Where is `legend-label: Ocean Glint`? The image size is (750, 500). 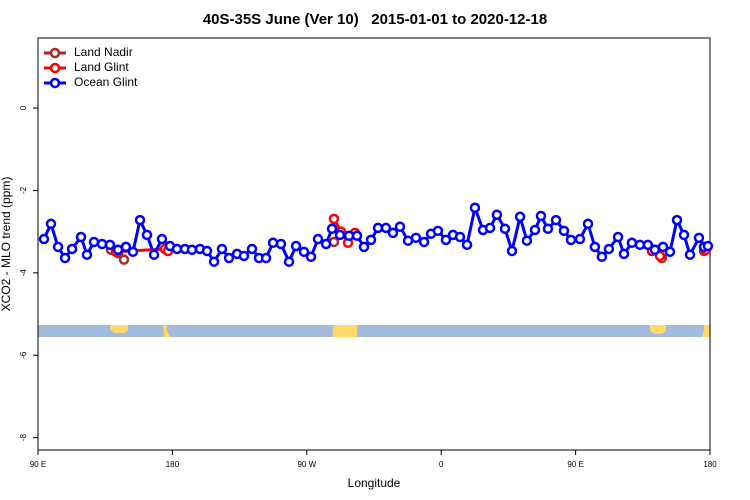 legend-label: Ocean Glint is located at coordinates (106, 82).